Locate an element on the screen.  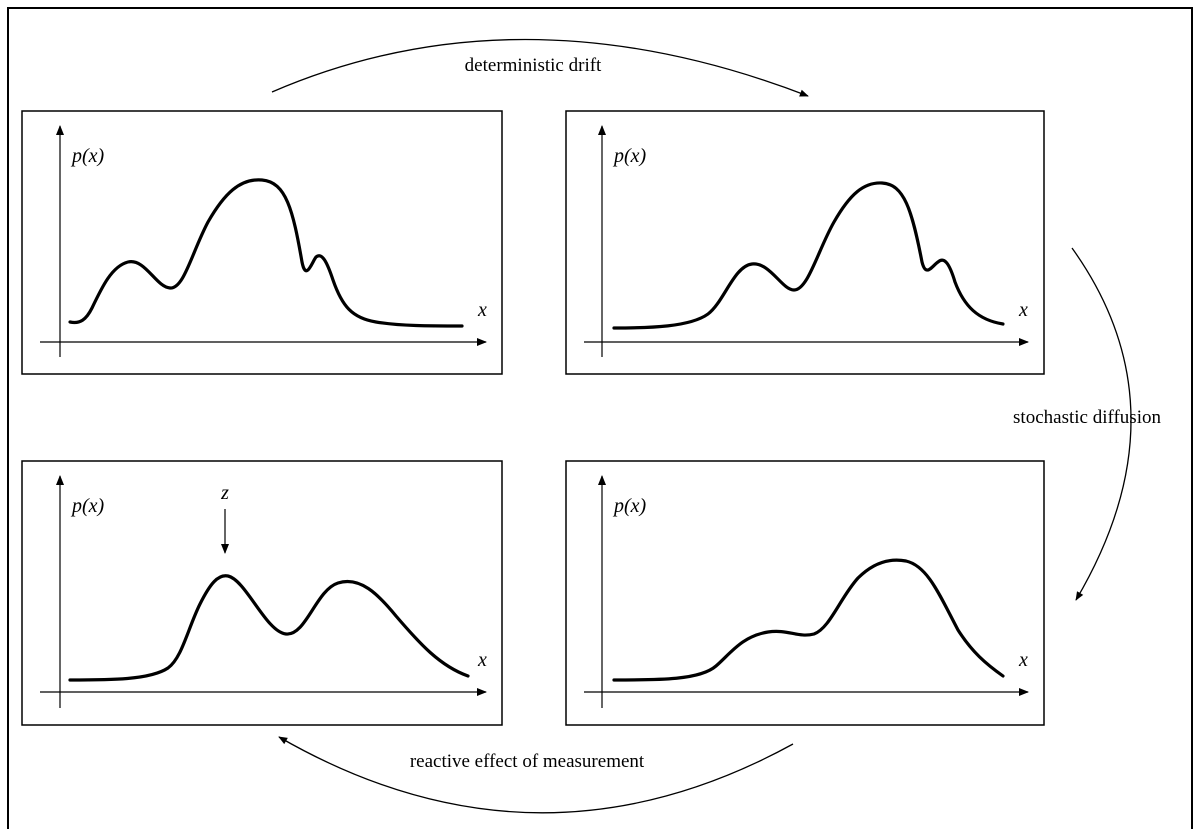
diffusion-label: stochastic diffusion is located at coordinates (1087, 417).